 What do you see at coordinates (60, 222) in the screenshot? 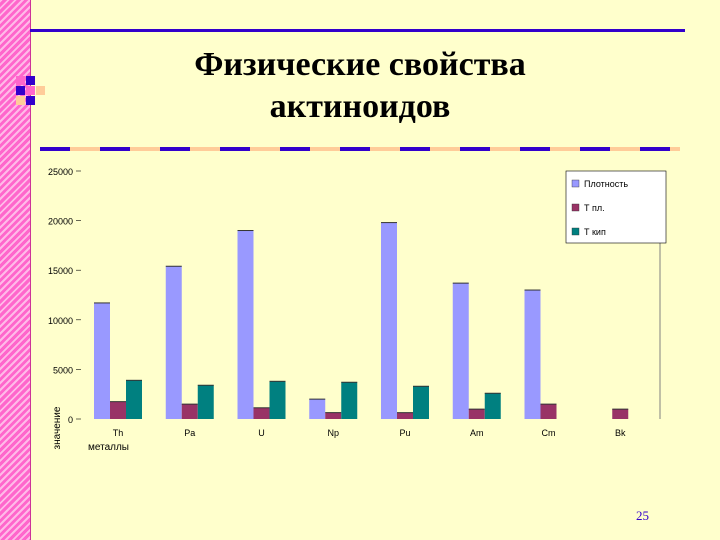
I see `y-tick-label: 20000` at bounding box center [60, 222].